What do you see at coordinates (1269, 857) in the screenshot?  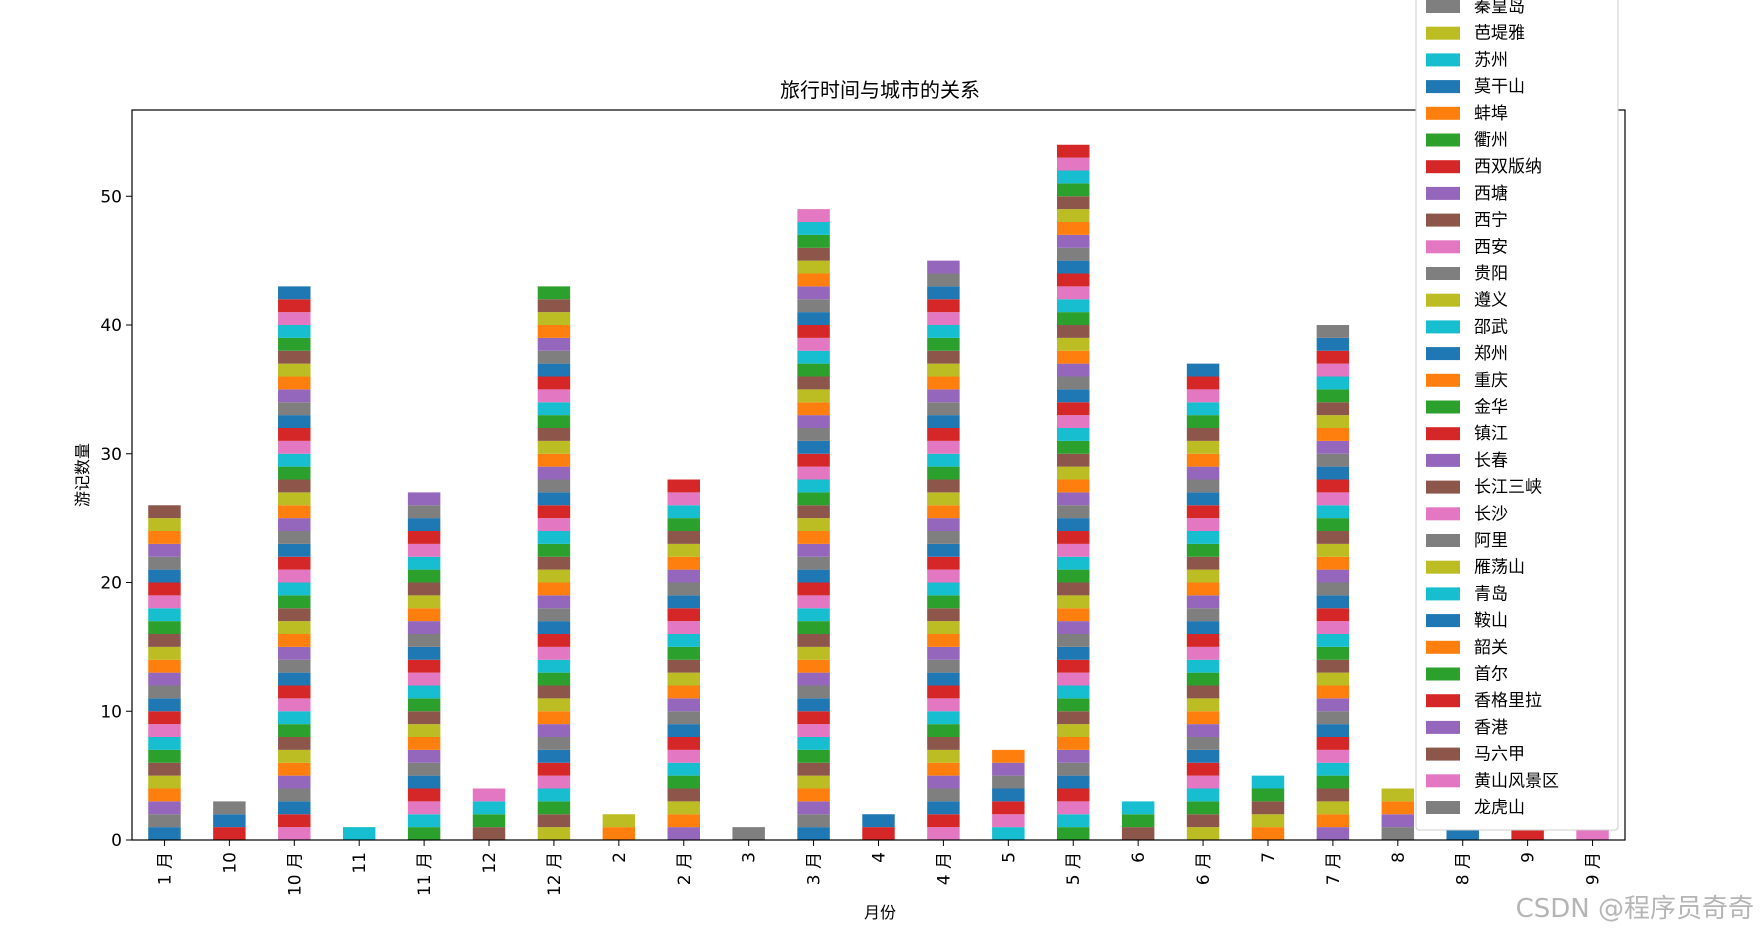 I see `x-tick-label: 7` at bounding box center [1269, 857].